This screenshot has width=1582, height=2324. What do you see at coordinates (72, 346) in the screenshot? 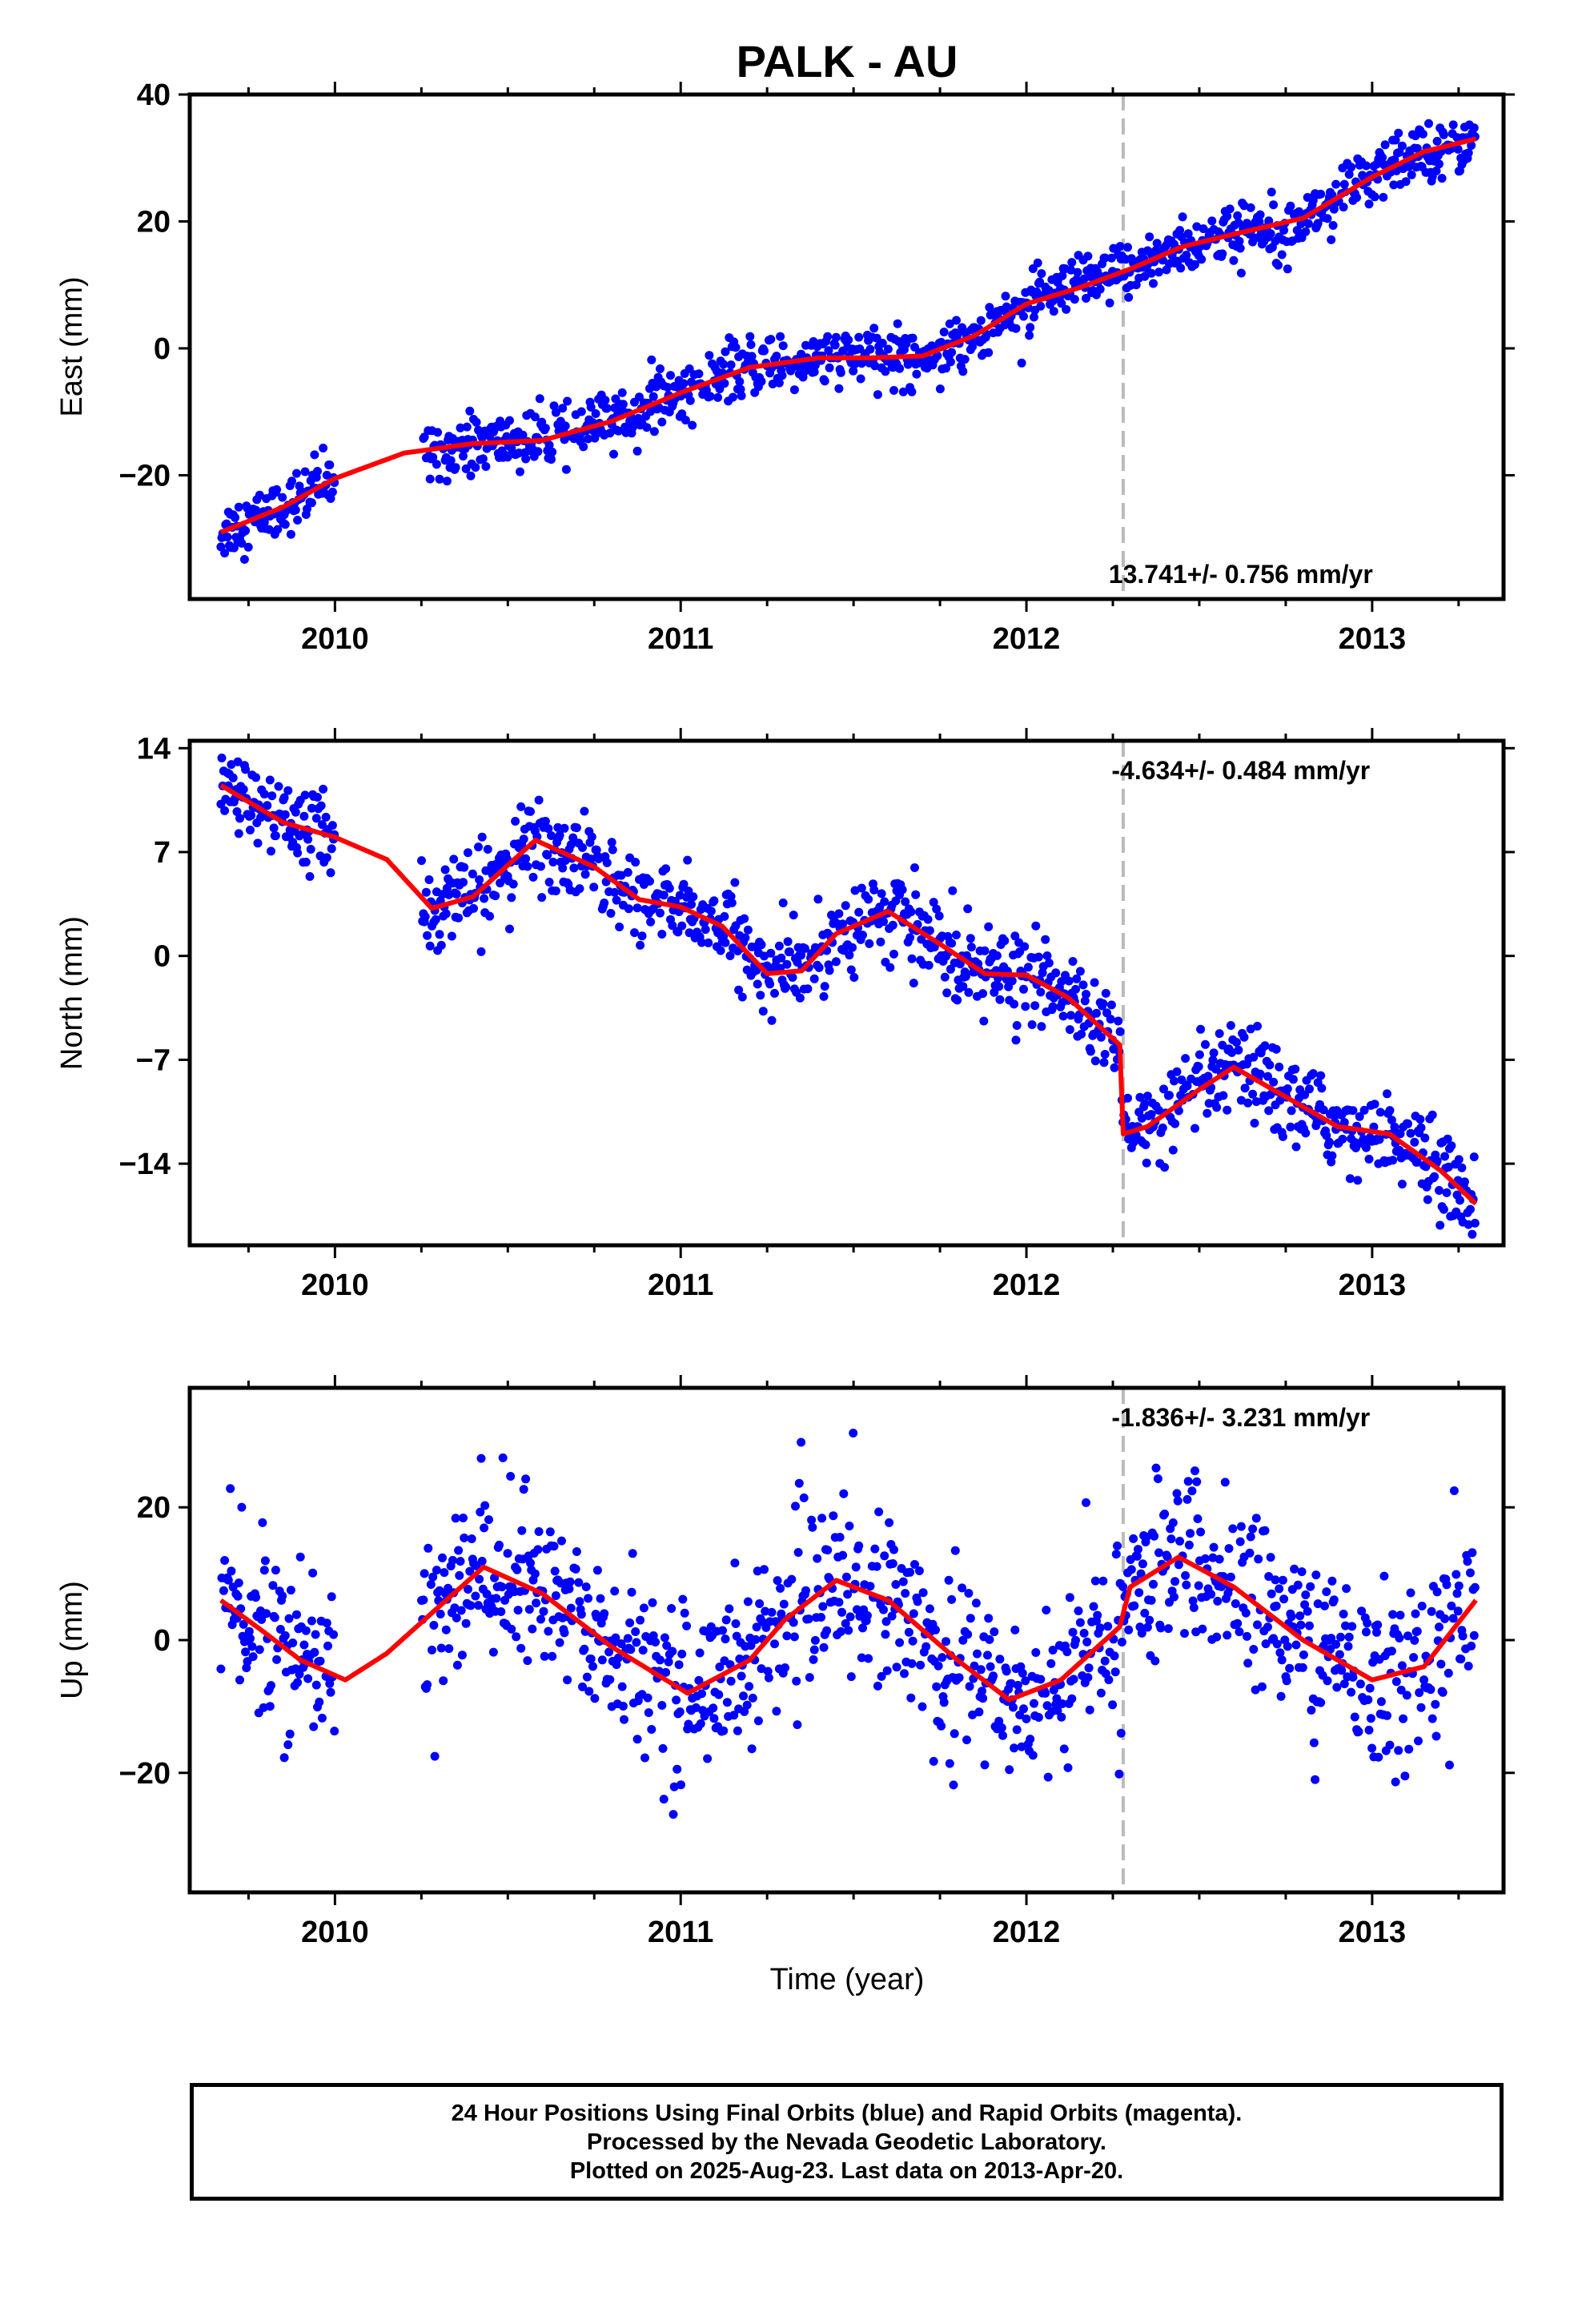
I see `y-axis-label: East (mm)` at bounding box center [72, 346].